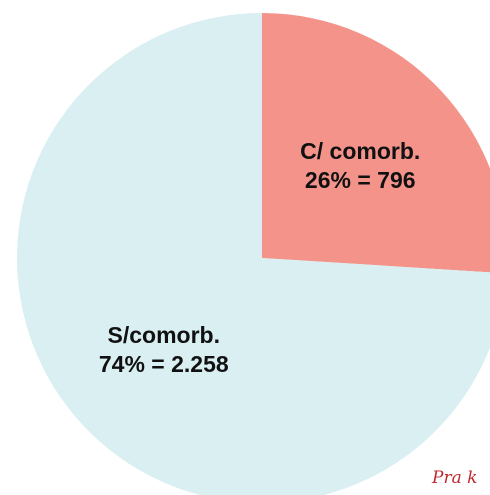 Image resolution: width=490 pixels, height=495 pixels. I want to click on value-label: 74% = 2.258, so click(163, 364).